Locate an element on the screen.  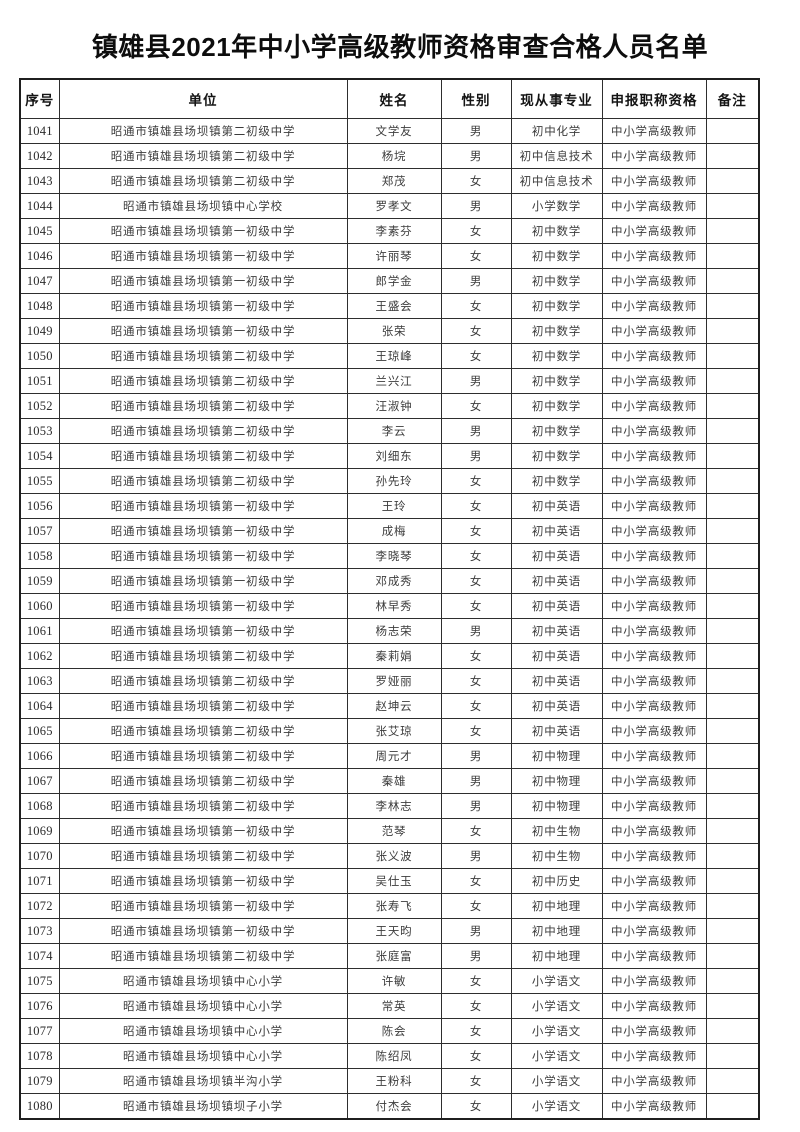
cell-name: 成梅 is located at coordinates (394, 531).